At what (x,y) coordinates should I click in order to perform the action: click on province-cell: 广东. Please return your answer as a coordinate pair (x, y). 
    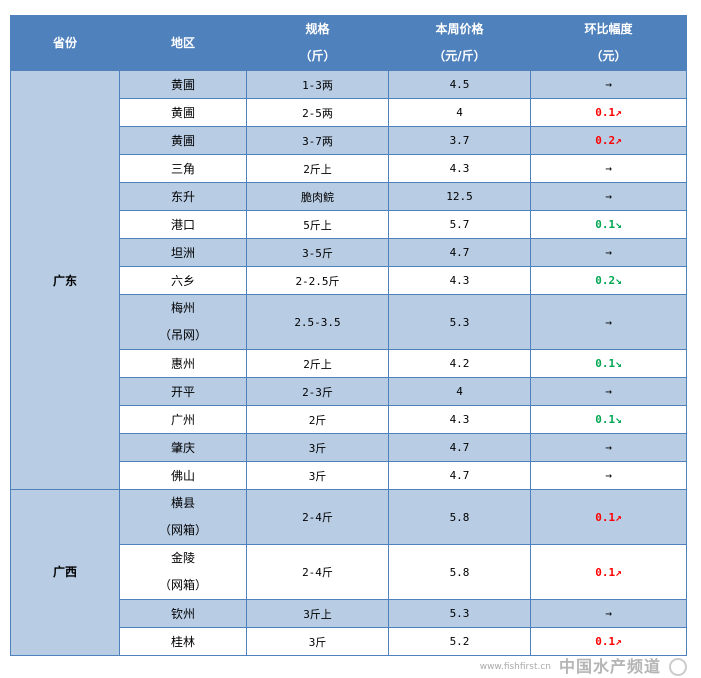
    Looking at the image, I should click on (65, 280).